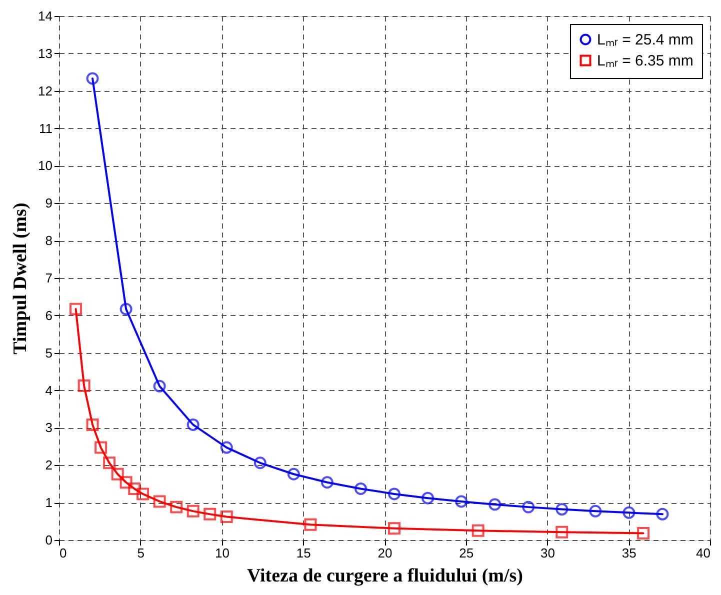  What do you see at coordinates (45, 128) in the screenshot?
I see `y-tick-label: 11` at bounding box center [45, 128].